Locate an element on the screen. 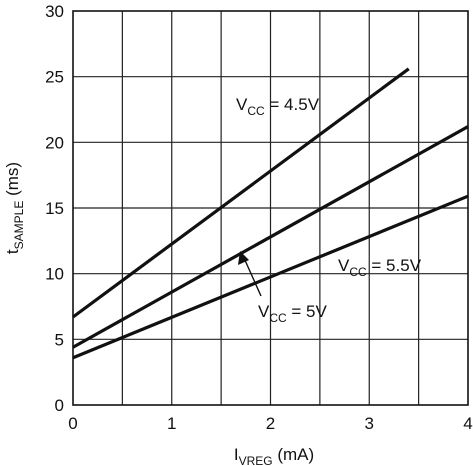 This screenshot has height=466, width=473. x-tick-label: 0 is located at coordinates (72, 423).